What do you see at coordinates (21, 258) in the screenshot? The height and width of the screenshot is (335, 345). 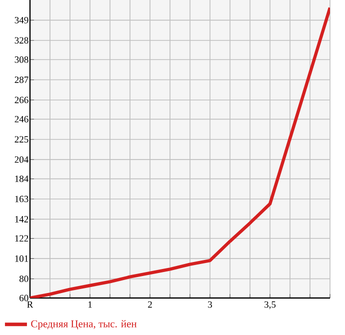 I see `y-tick-label: 101` at bounding box center [21, 258].